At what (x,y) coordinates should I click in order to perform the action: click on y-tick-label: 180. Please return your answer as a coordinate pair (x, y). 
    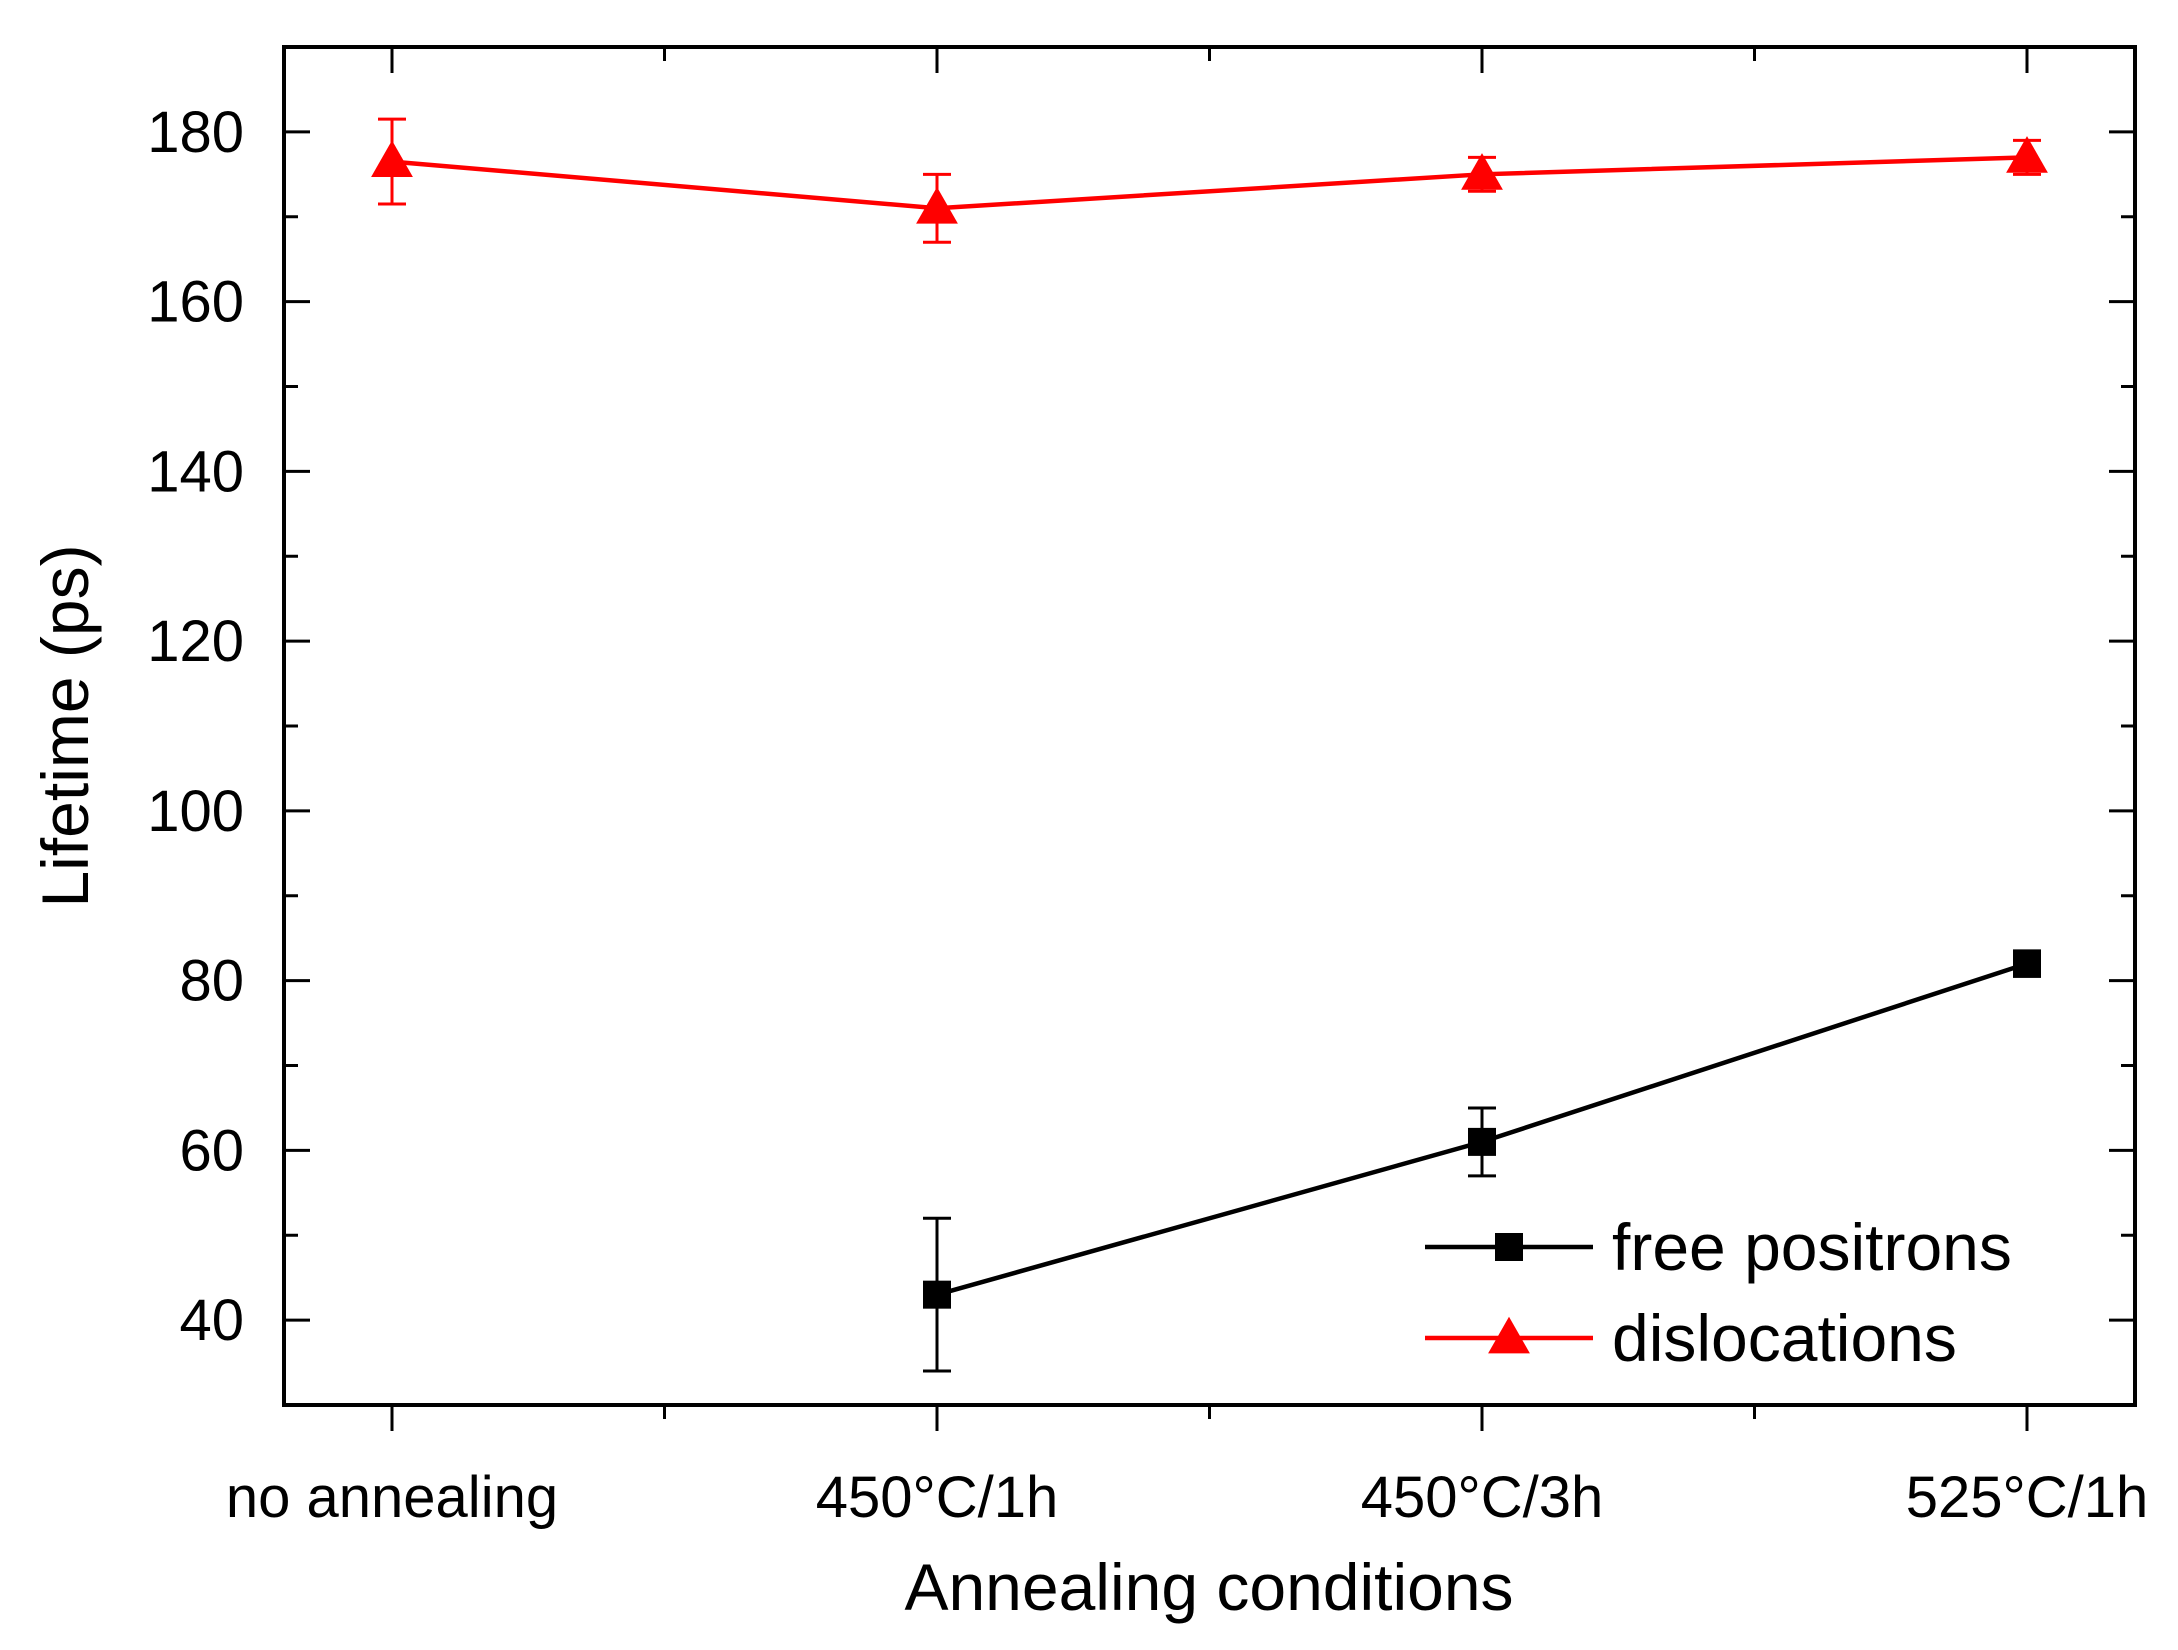
    Looking at the image, I should click on (195, 132).